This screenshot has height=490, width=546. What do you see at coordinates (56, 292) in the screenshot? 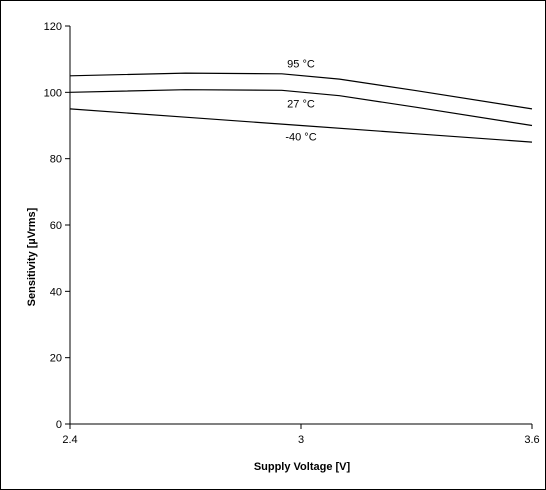
I see `y-tick-label: 40` at bounding box center [56, 292].